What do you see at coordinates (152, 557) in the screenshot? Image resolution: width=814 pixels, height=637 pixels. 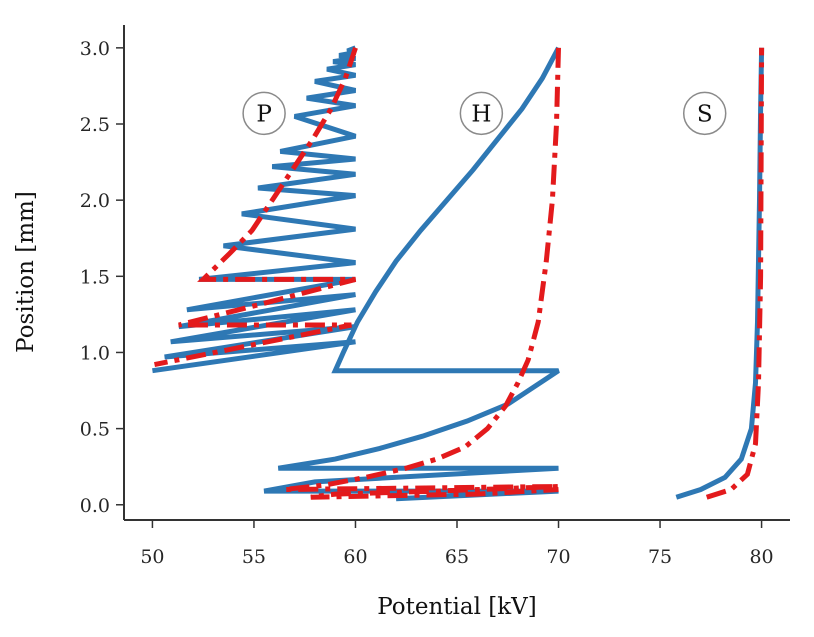 I see `x-tick-label: 50` at bounding box center [152, 557].